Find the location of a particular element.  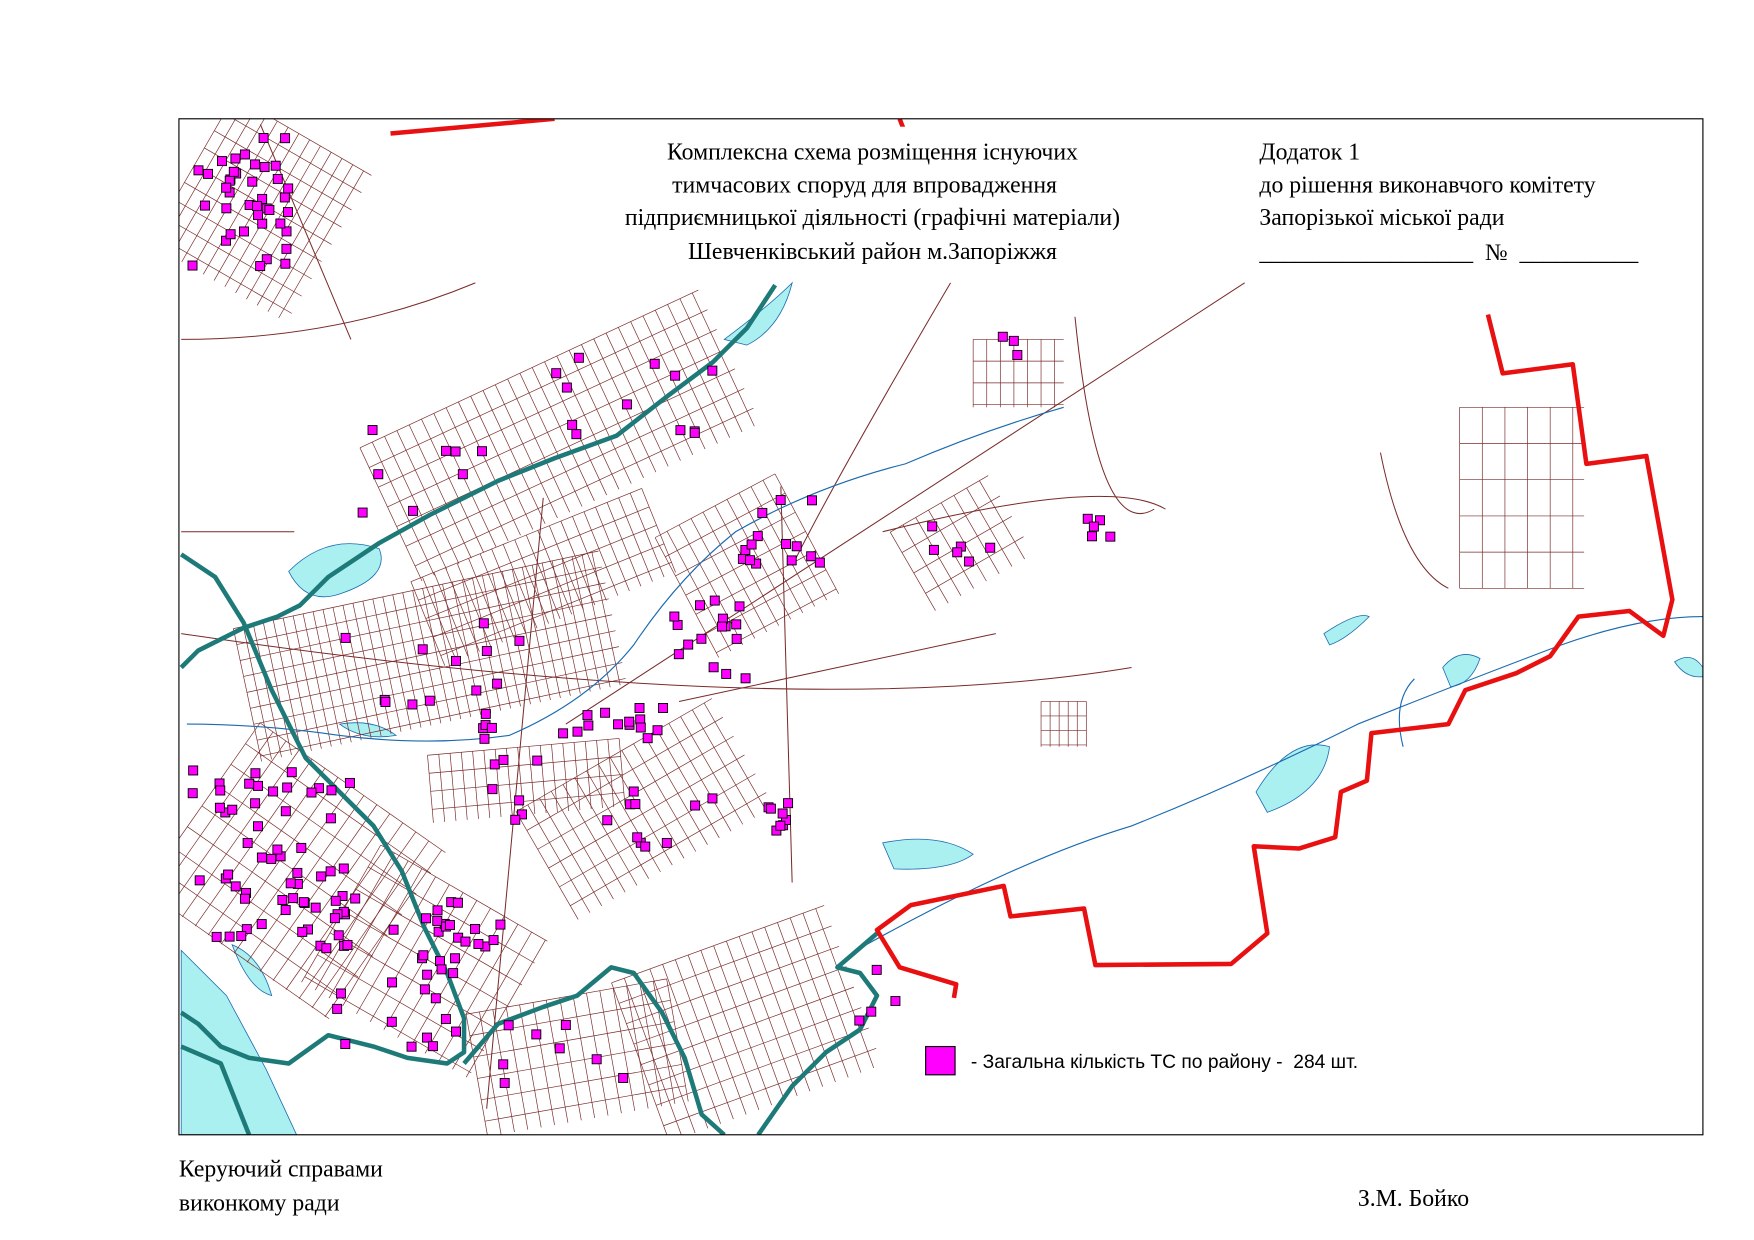

annex-line: до рішення виконавчого комітету is located at coordinates (1427, 185).